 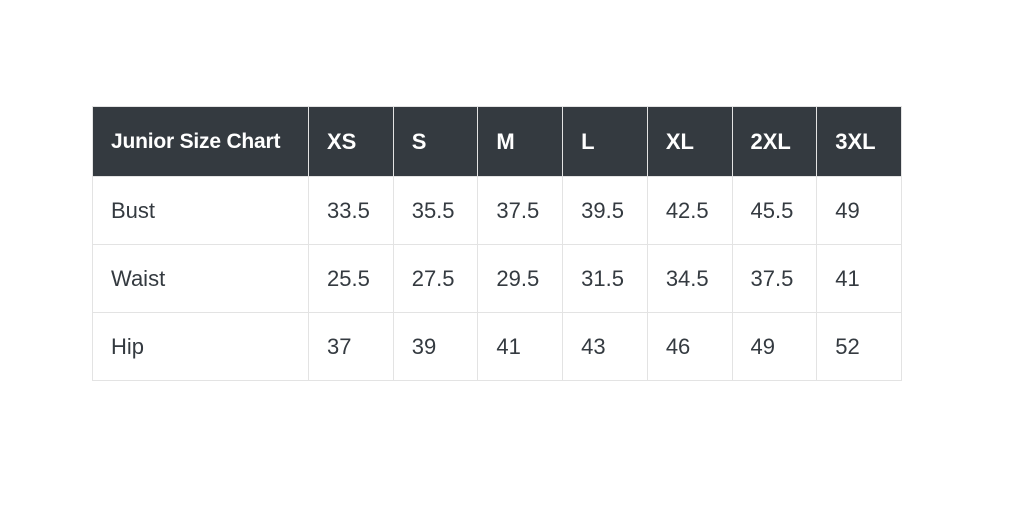 What do you see at coordinates (689, 141) in the screenshot?
I see `header-cell-xl: XL` at bounding box center [689, 141].